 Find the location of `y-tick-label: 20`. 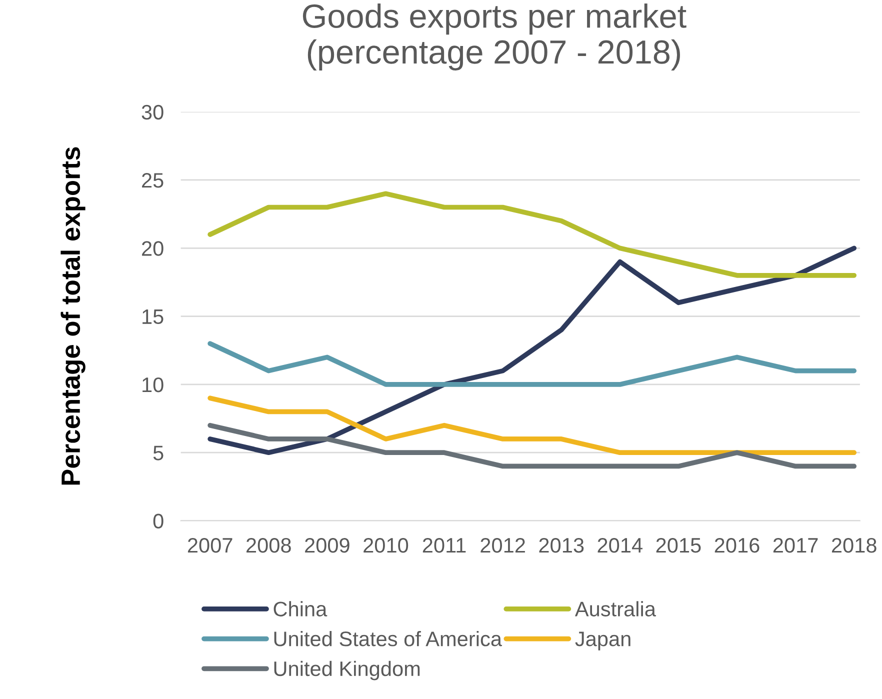

y-tick-label: 20 is located at coordinates (153, 248).